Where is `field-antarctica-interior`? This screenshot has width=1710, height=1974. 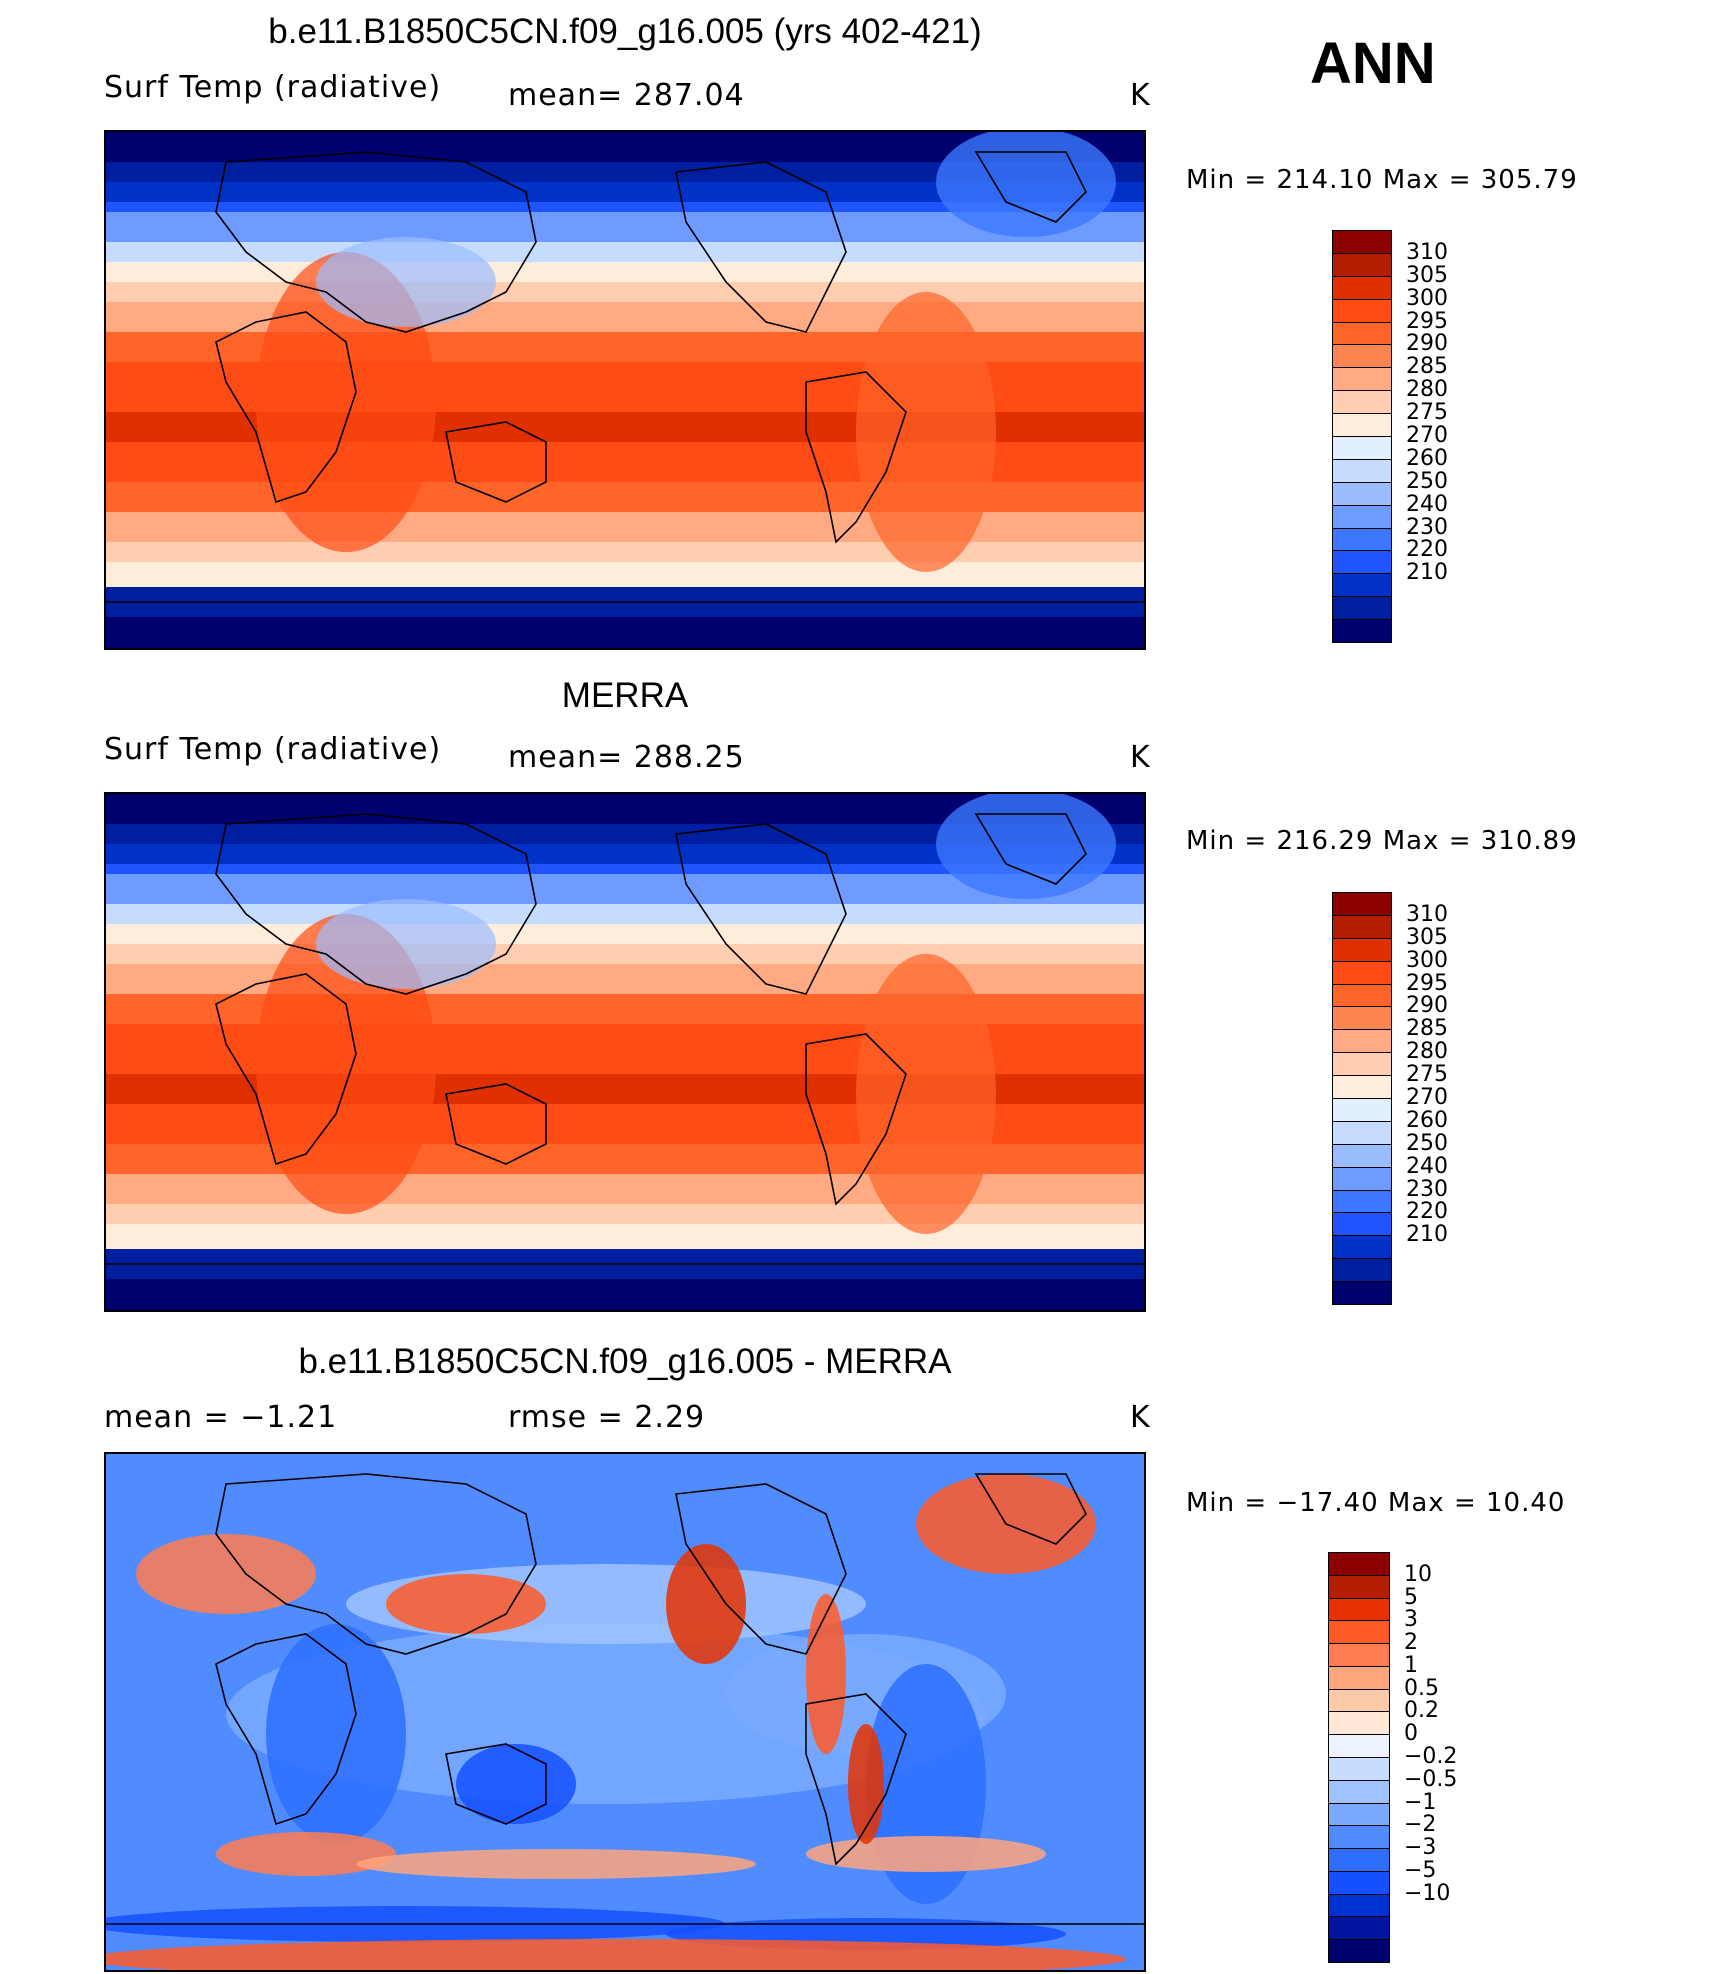
field-antarctica-interior is located at coordinates (625, 632).